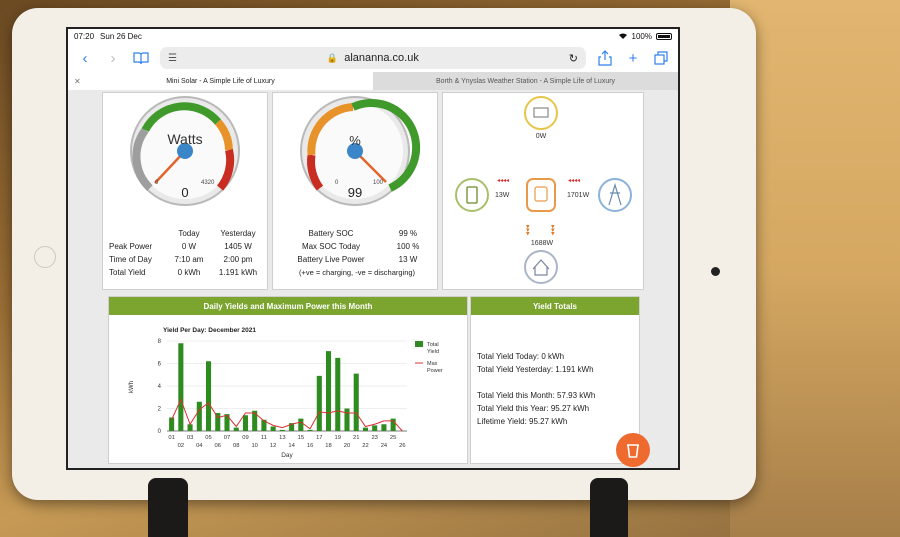  I want to click on x-tick-label: 09, so click(245, 438).